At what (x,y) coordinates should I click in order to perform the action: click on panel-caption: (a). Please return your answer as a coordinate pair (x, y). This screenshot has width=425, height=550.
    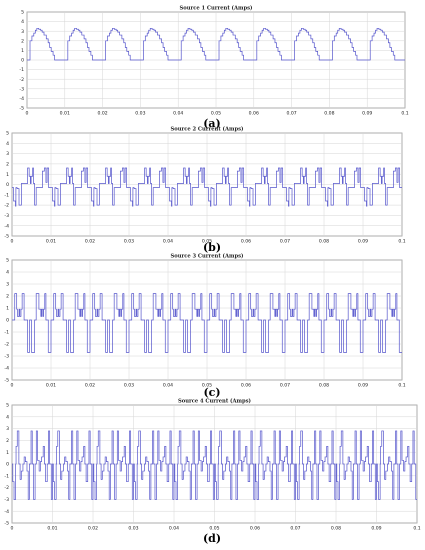
    Looking at the image, I should click on (212, 123).